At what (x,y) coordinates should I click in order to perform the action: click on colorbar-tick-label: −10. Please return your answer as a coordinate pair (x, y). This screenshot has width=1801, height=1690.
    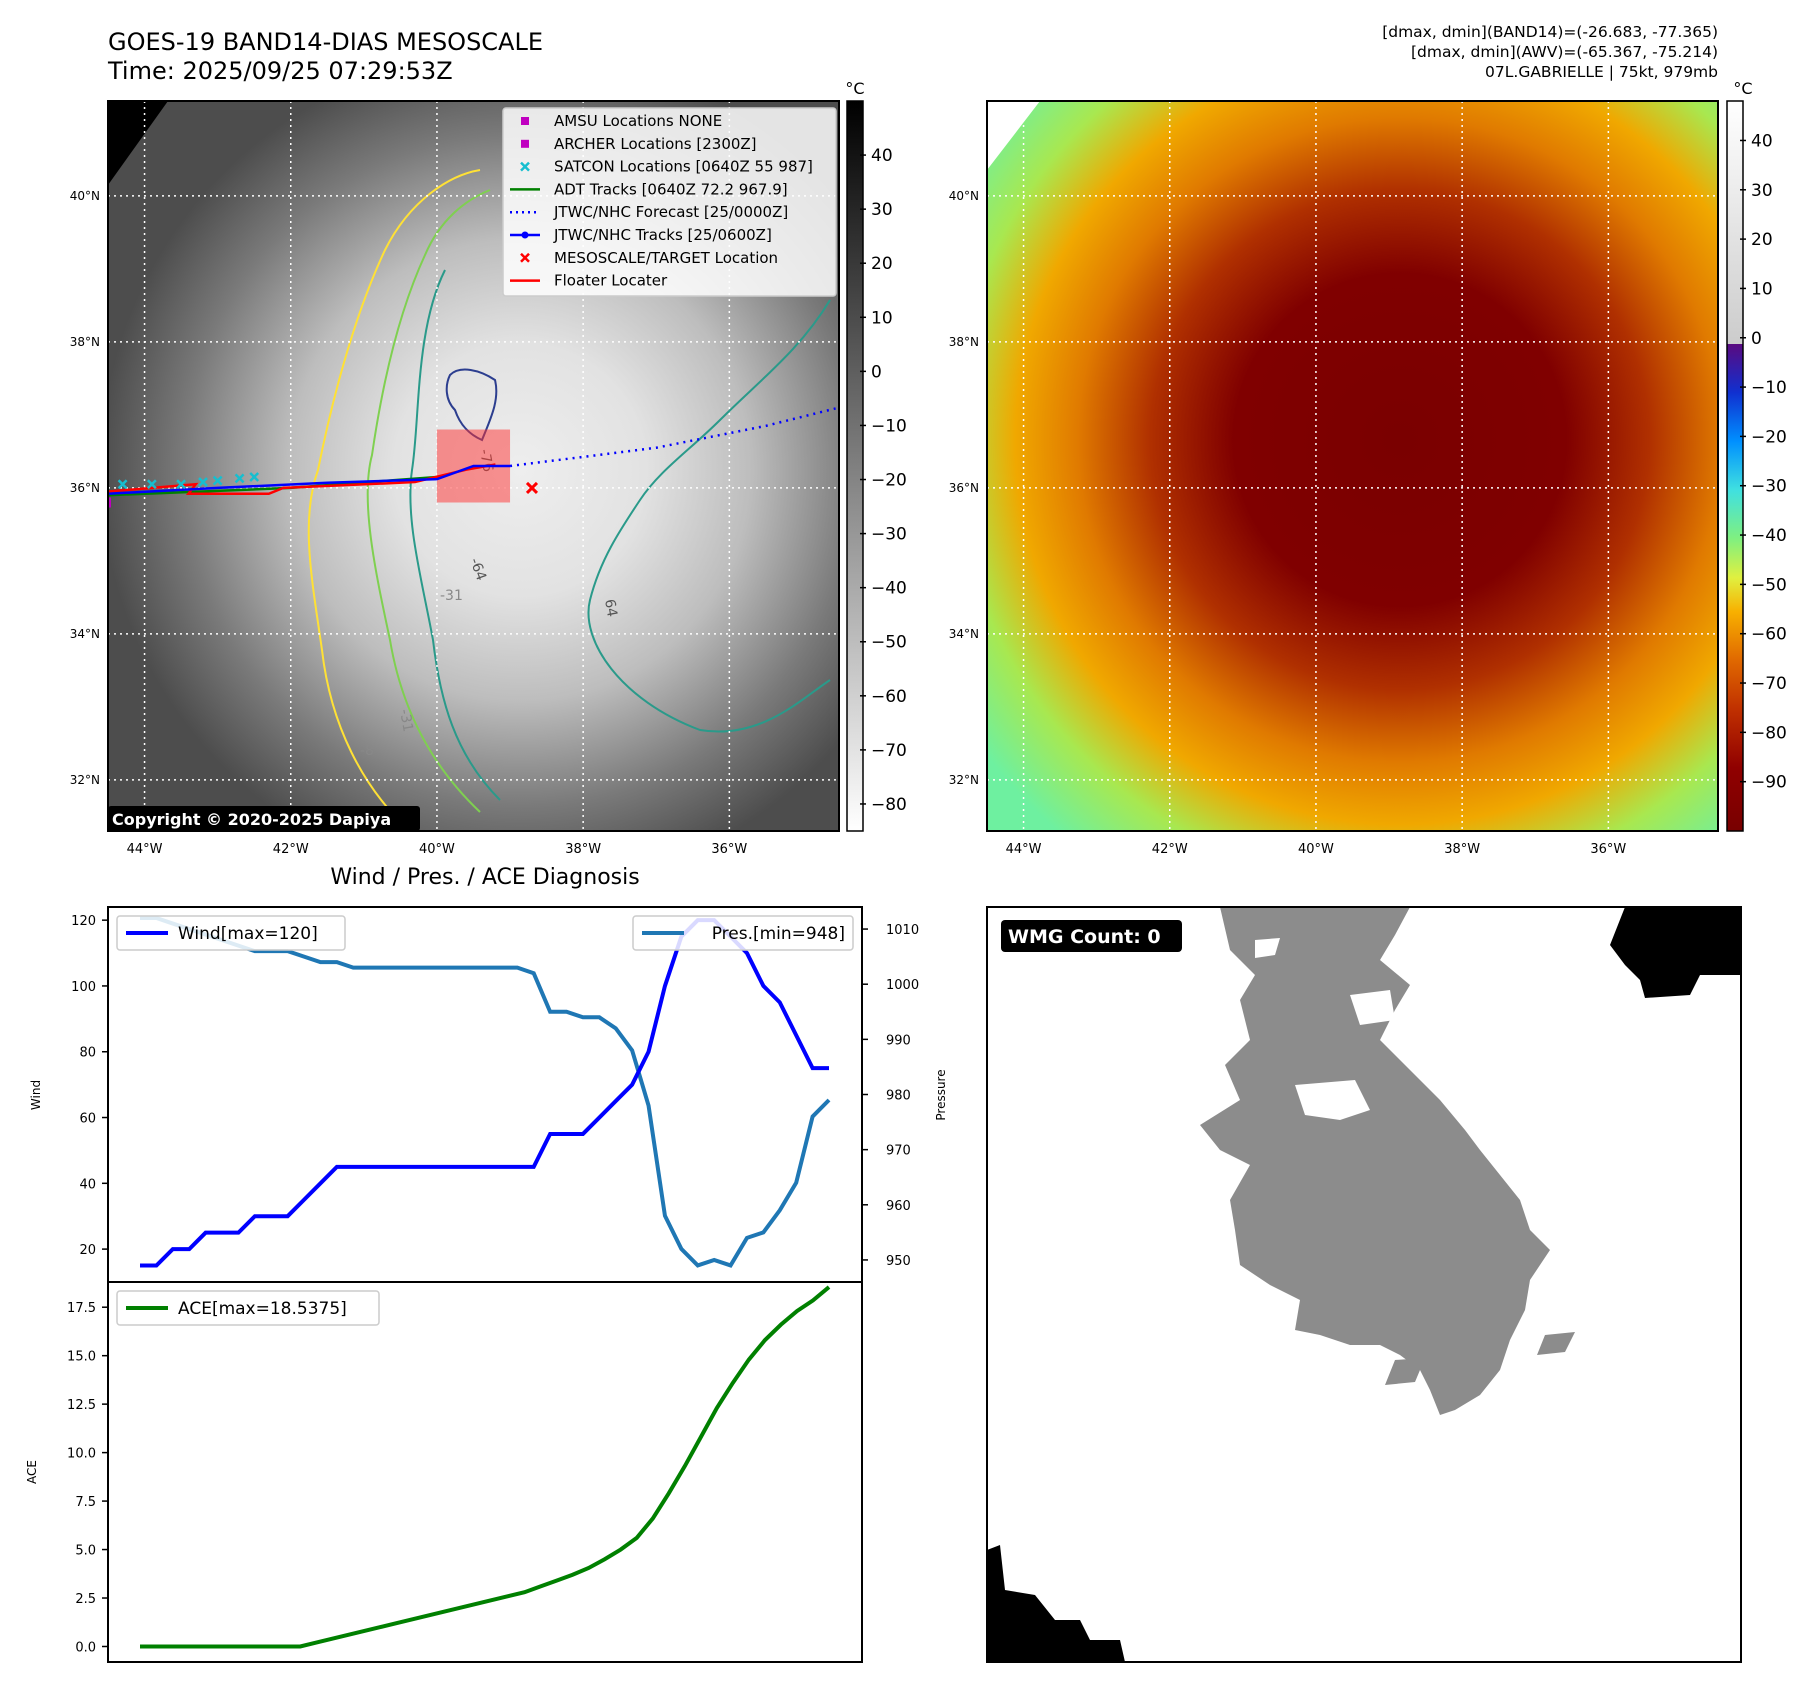
    Looking at the image, I should click on (889, 426).